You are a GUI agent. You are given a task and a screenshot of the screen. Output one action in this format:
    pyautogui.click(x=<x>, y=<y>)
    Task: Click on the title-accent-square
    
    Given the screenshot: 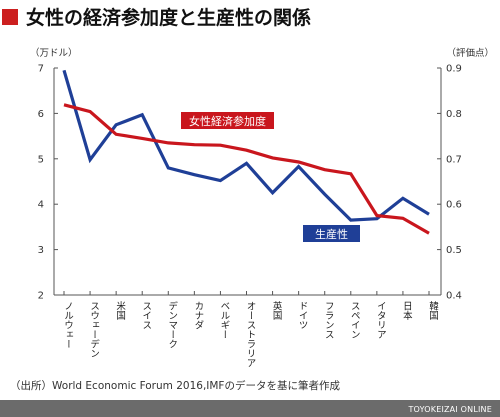 What is the action you would take?
    pyautogui.click(x=10, y=17)
    